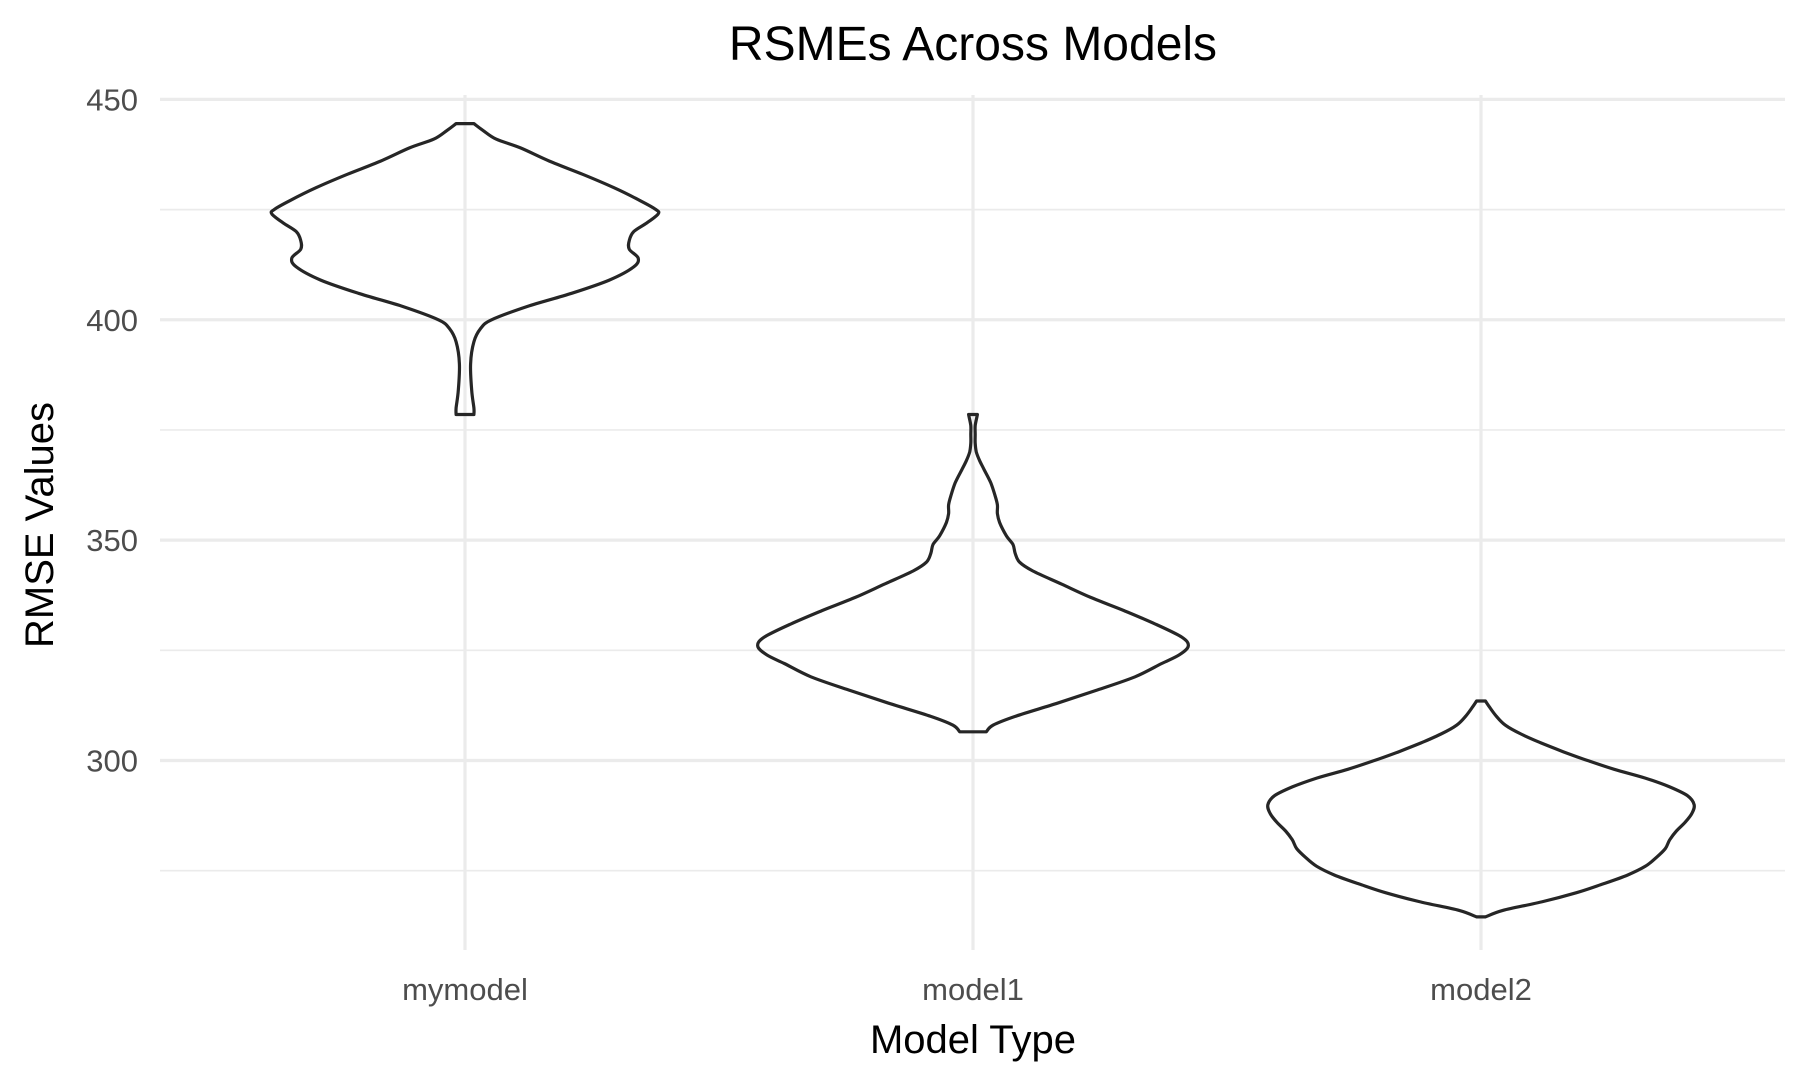 Image resolution: width=1800 pixels, height=1080 pixels. I want to click on y-tick-label: 450, so click(112, 99).